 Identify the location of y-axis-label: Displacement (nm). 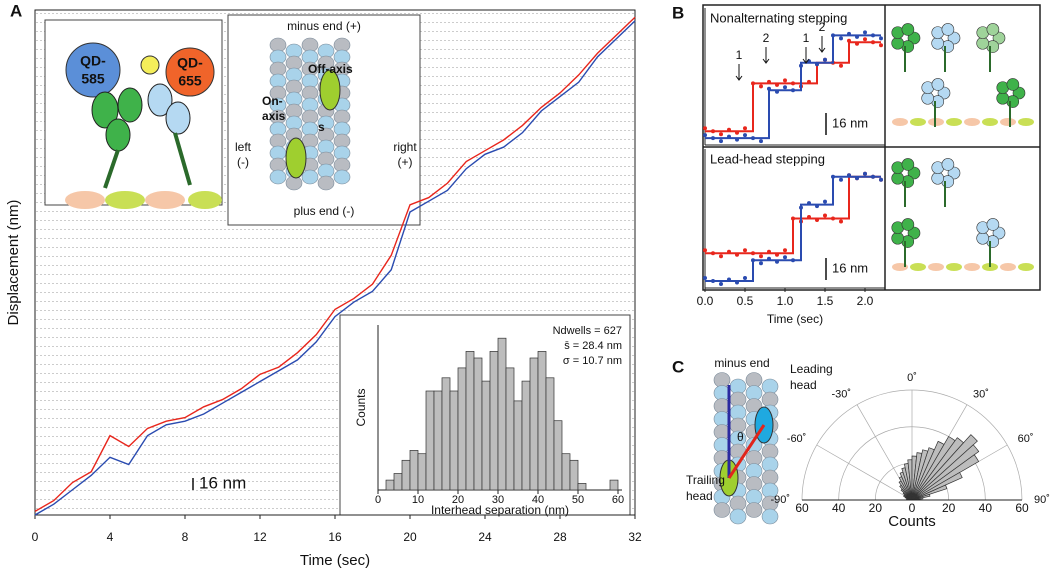
(13, 263).